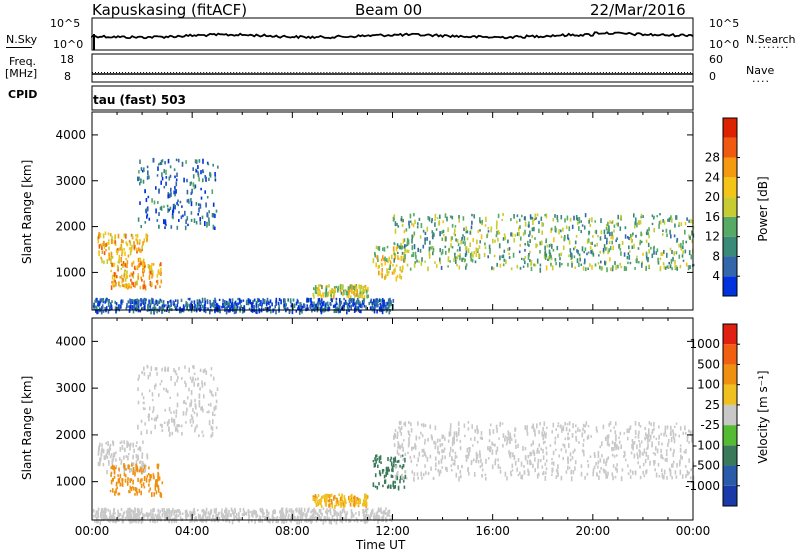 Image resolution: width=800 pixels, height=554 pixels. I want to click on velocity-colorbar-segment, so click(730, 415).